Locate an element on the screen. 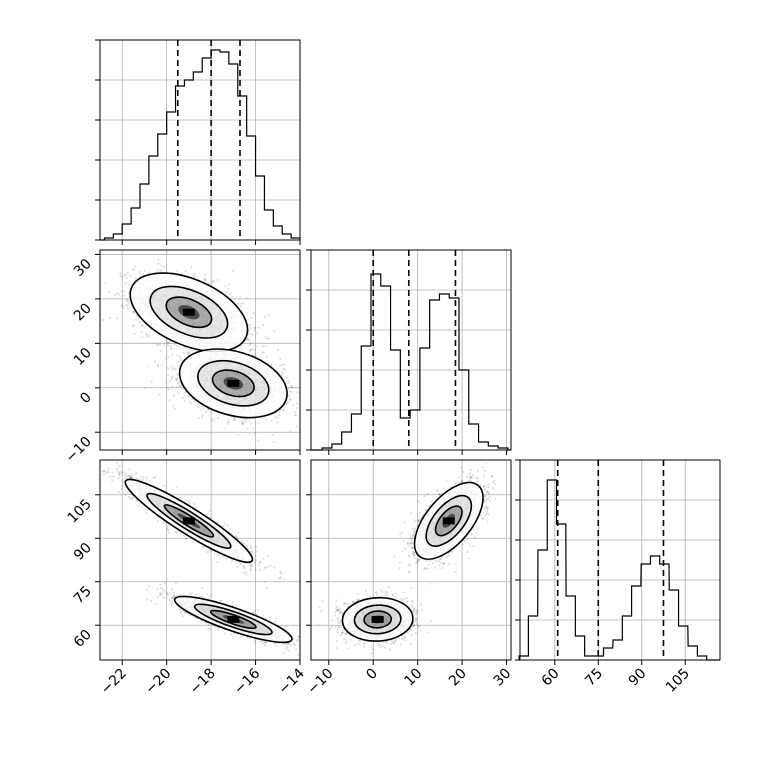 This screenshot has width=760, height=760. scatter-points is located at coordinates (200, 350).